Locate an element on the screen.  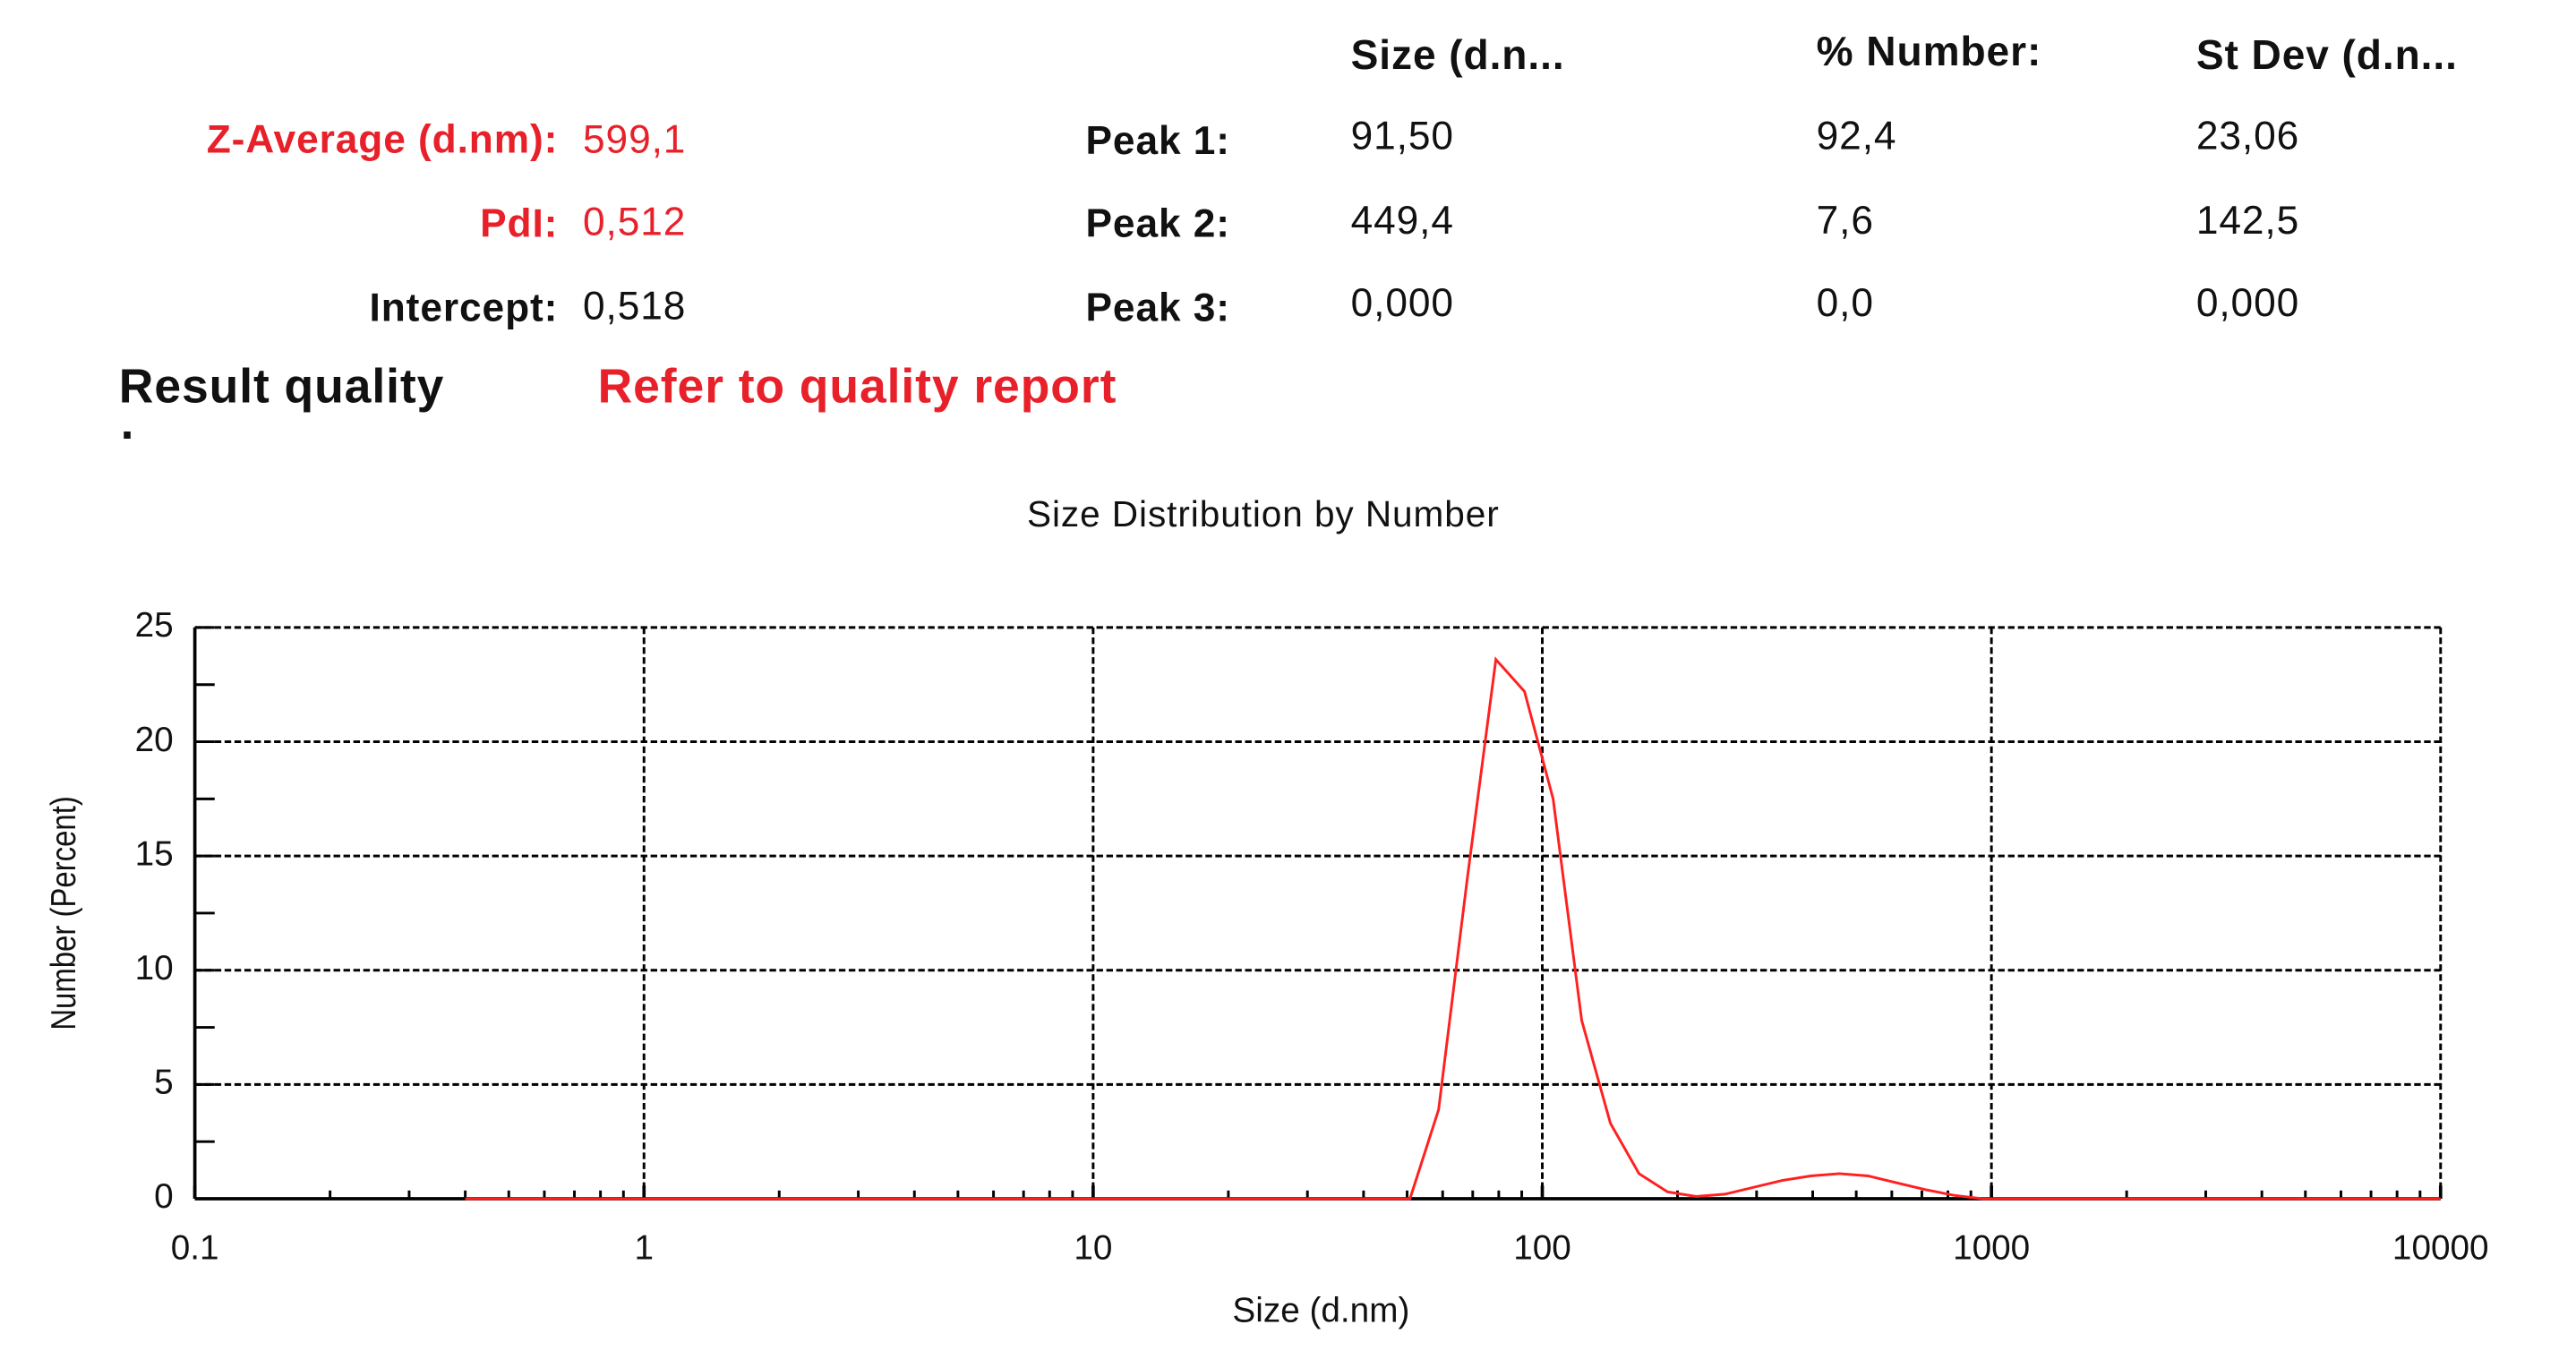
y-tick-label: 25 is located at coordinates (154, 625).